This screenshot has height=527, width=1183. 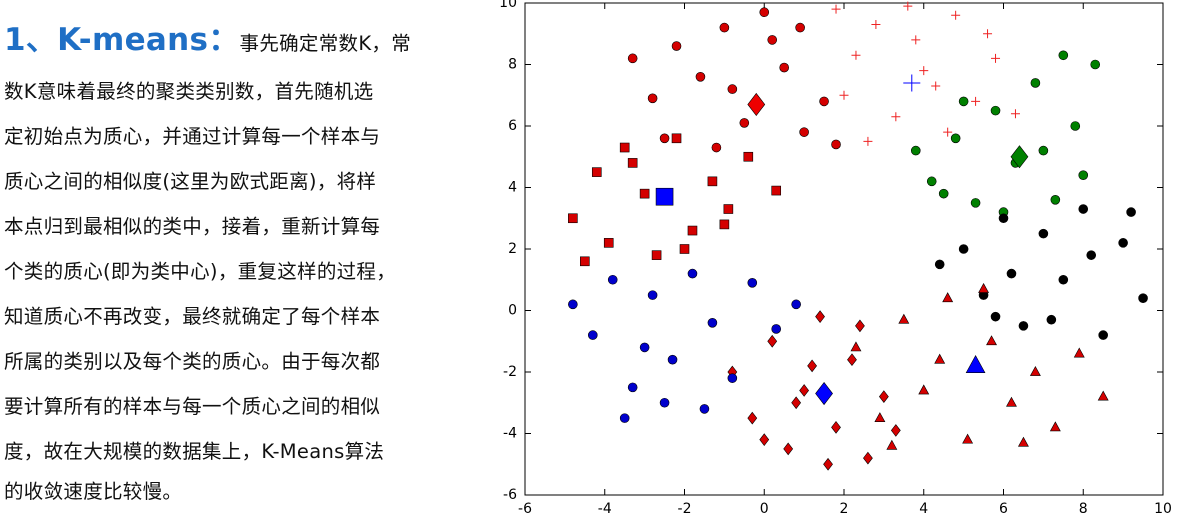 I want to click on y-tick-label: -6, so click(x=510, y=495).